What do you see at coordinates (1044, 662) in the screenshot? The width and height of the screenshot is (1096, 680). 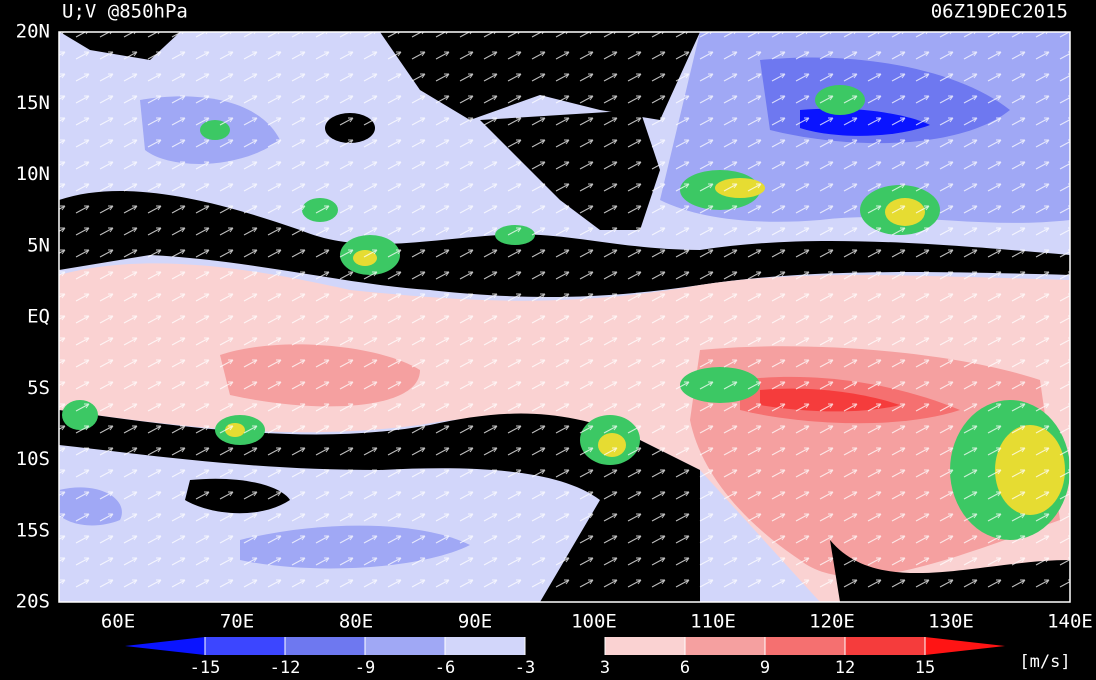 I see `colorbar-unit: [m/s]` at bounding box center [1044, 662].